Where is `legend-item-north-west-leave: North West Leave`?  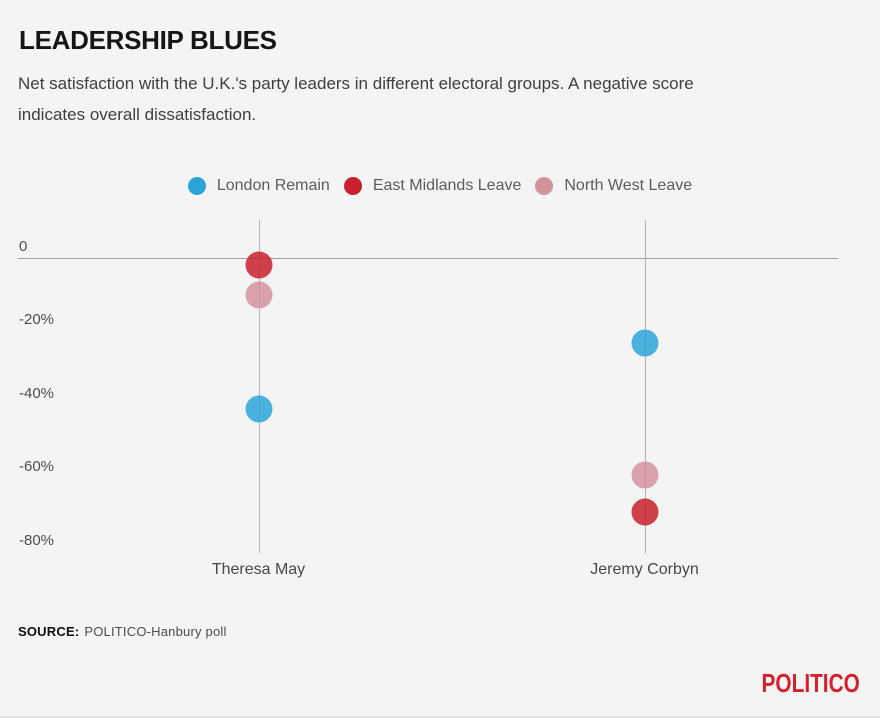 legend-item-north-west-leave: North West Leave is located at coordinates (613, 186).